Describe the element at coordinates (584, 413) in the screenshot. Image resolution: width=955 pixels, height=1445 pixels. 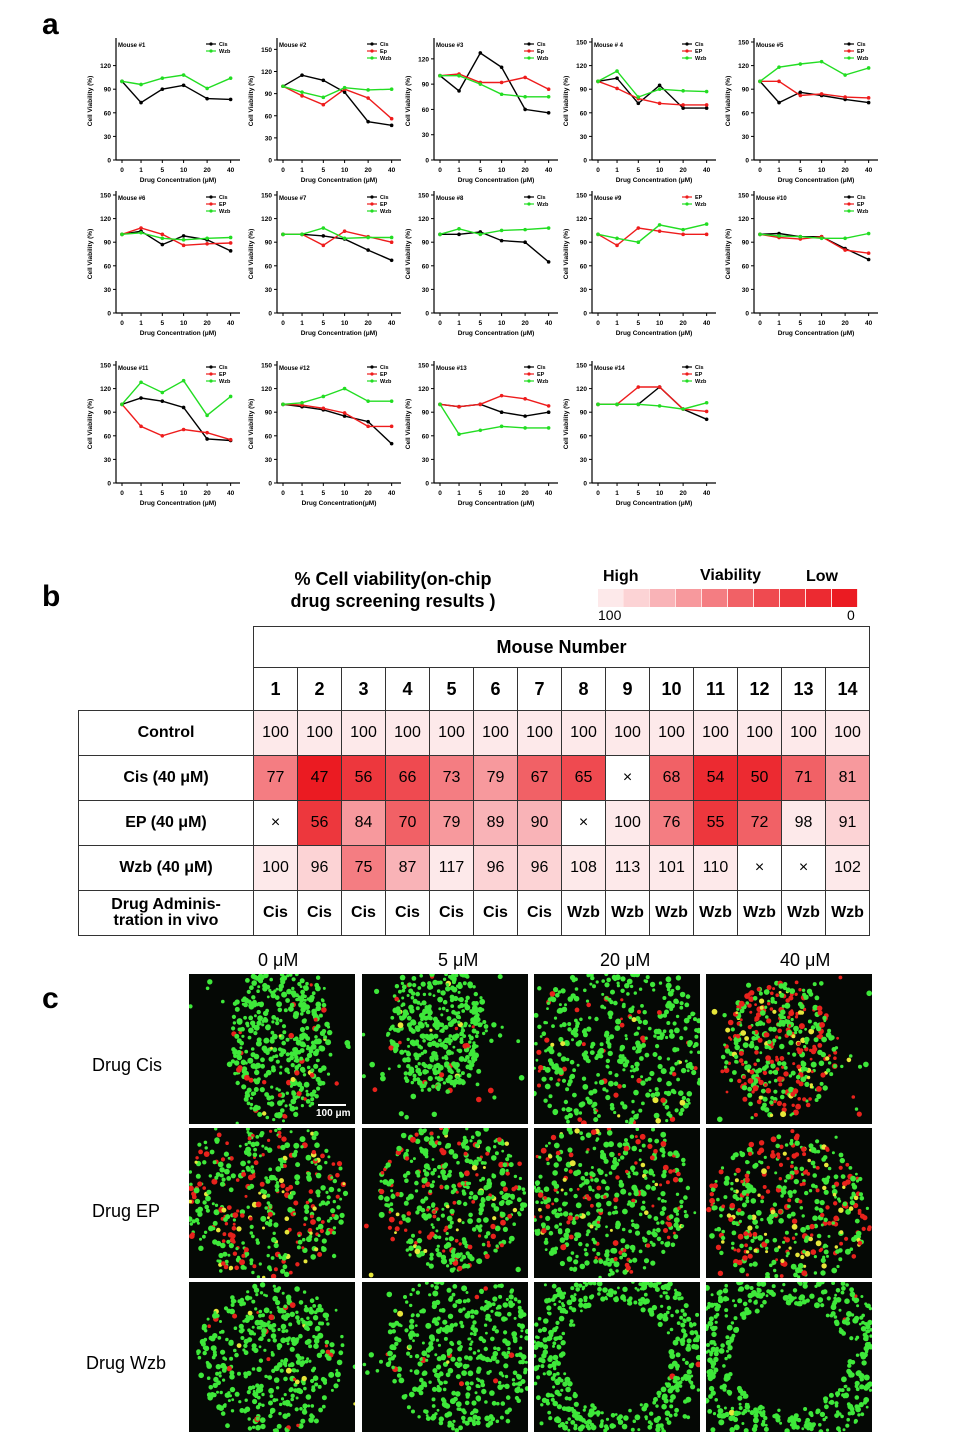
I see `y-tick-label: 90` at that location.